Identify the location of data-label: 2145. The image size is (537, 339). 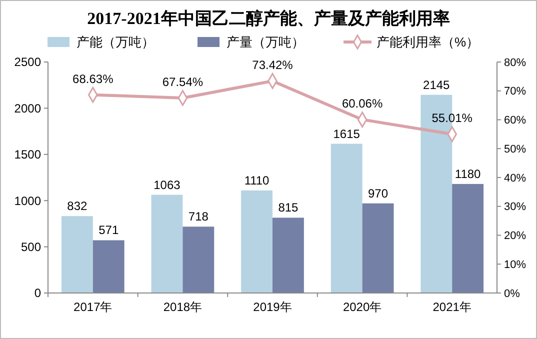
(436, 85).